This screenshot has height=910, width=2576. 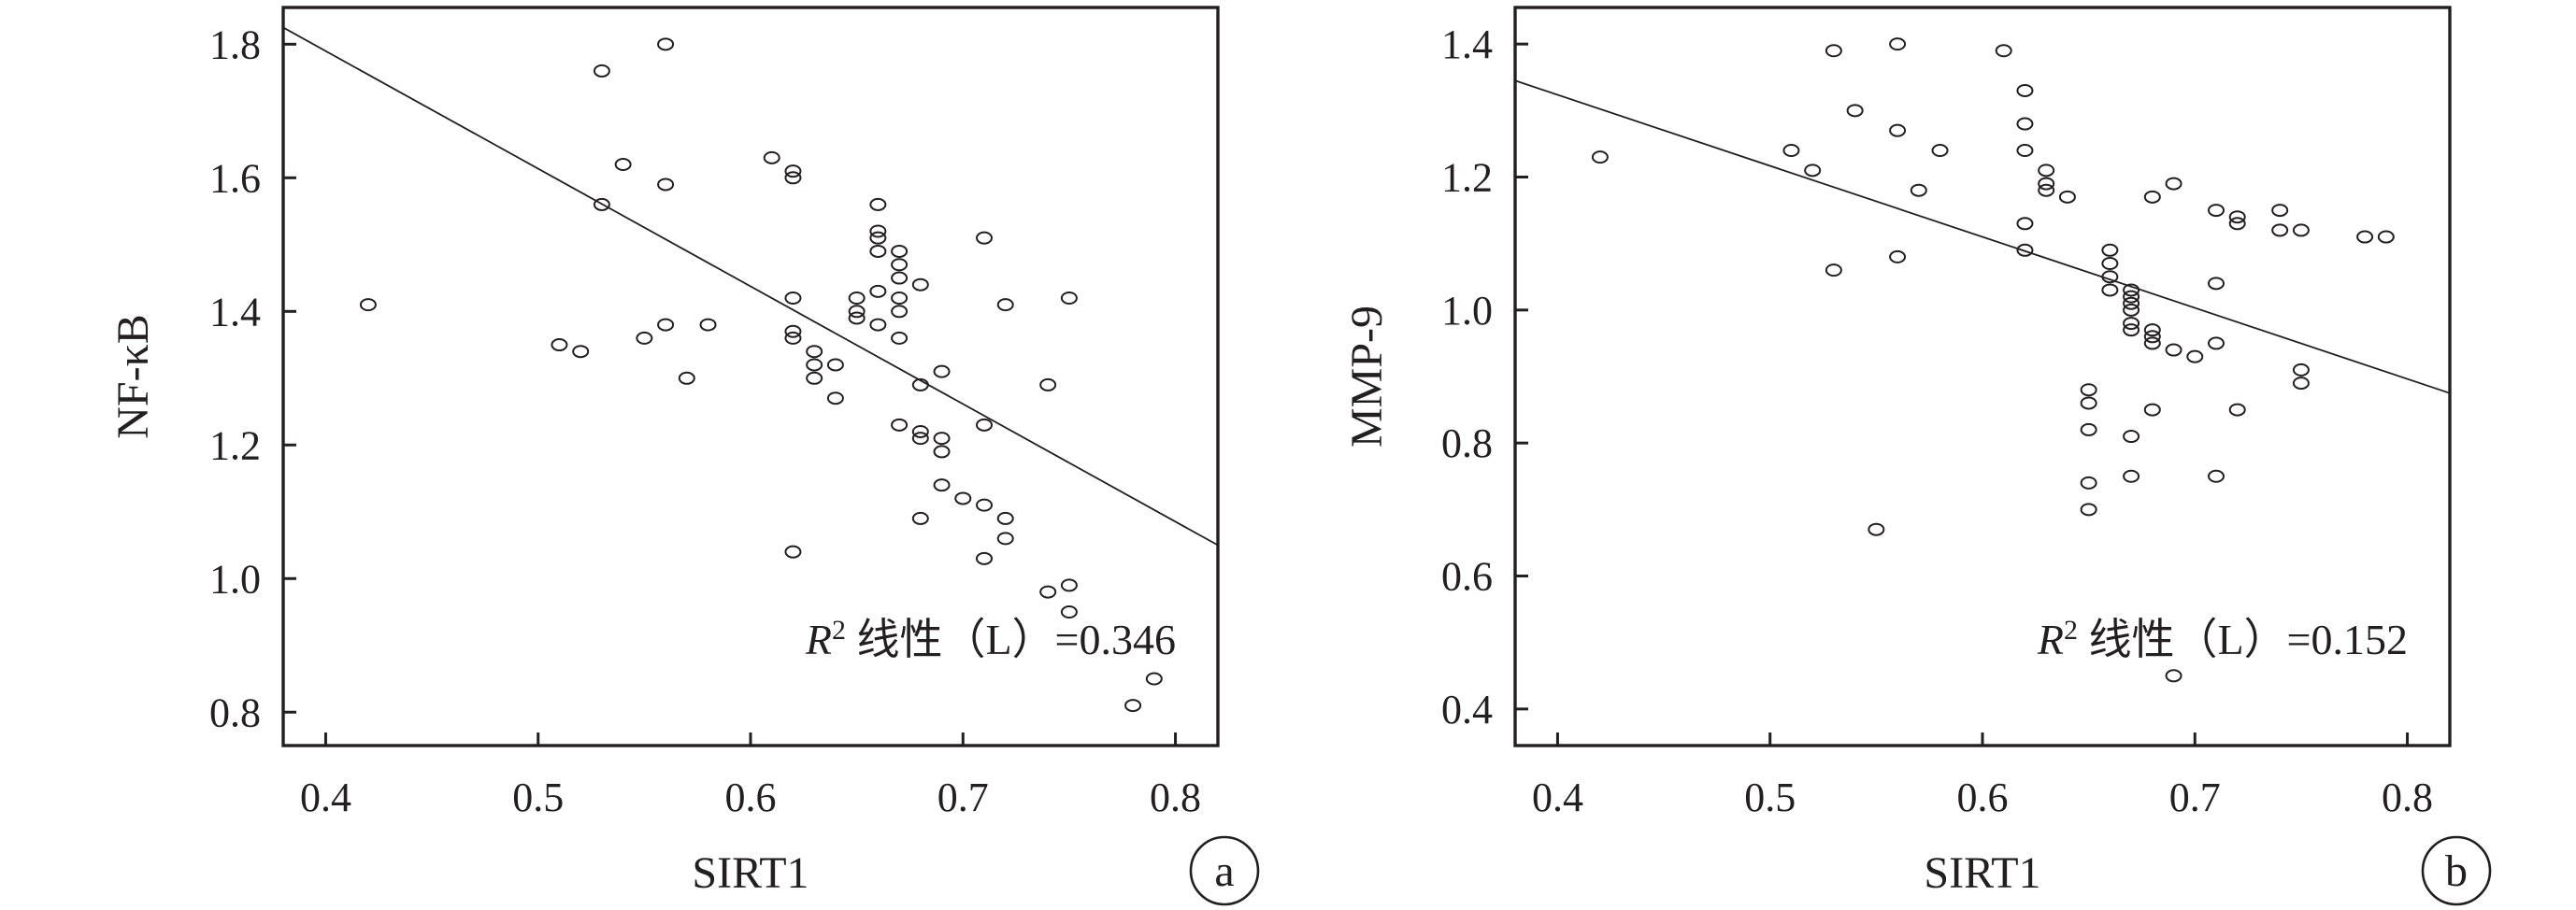 I want to click on panel-label: a, so click(x=1224, y=871).